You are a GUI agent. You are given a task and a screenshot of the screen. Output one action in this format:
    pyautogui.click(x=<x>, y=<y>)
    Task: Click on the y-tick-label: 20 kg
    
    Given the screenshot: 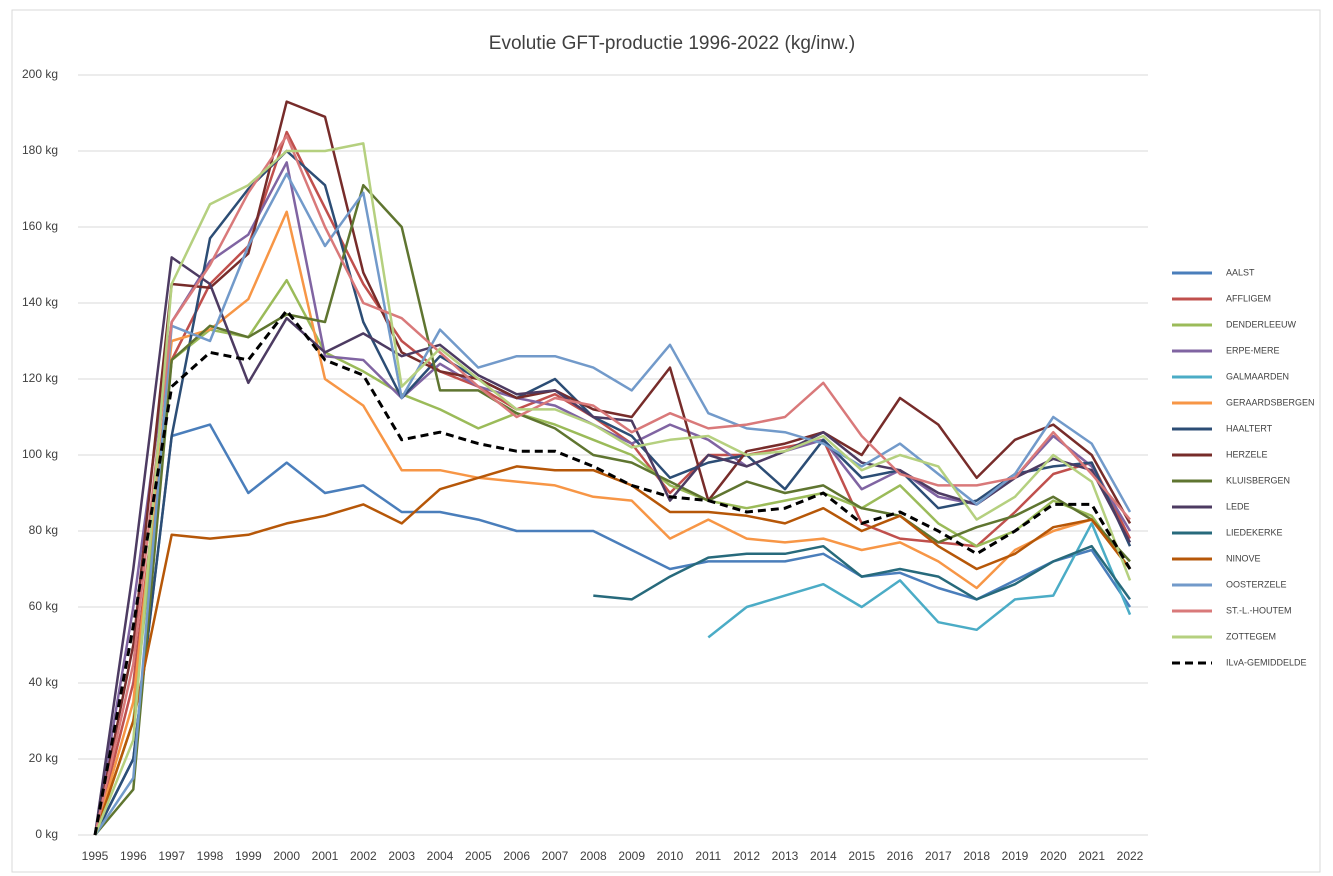 What is the action you would take?
    pyautogui.click(x=43, y=758)
    